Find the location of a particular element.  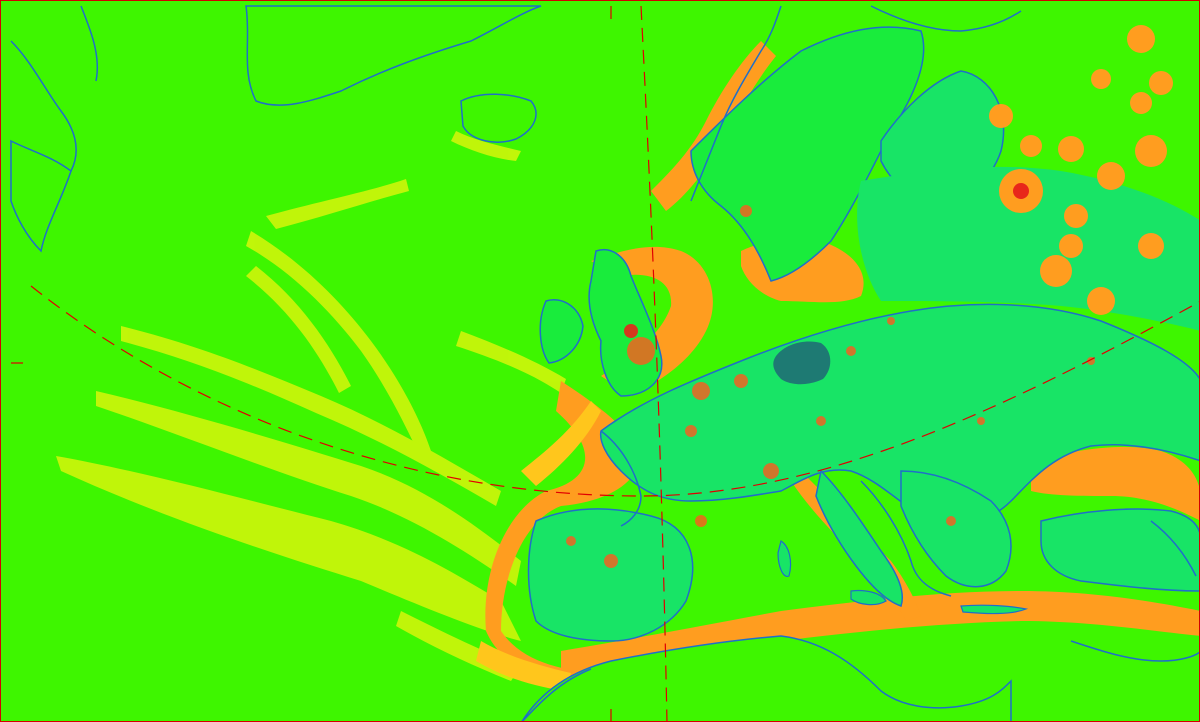

shipping-lane-northwest is located at coordinates (338, 345).